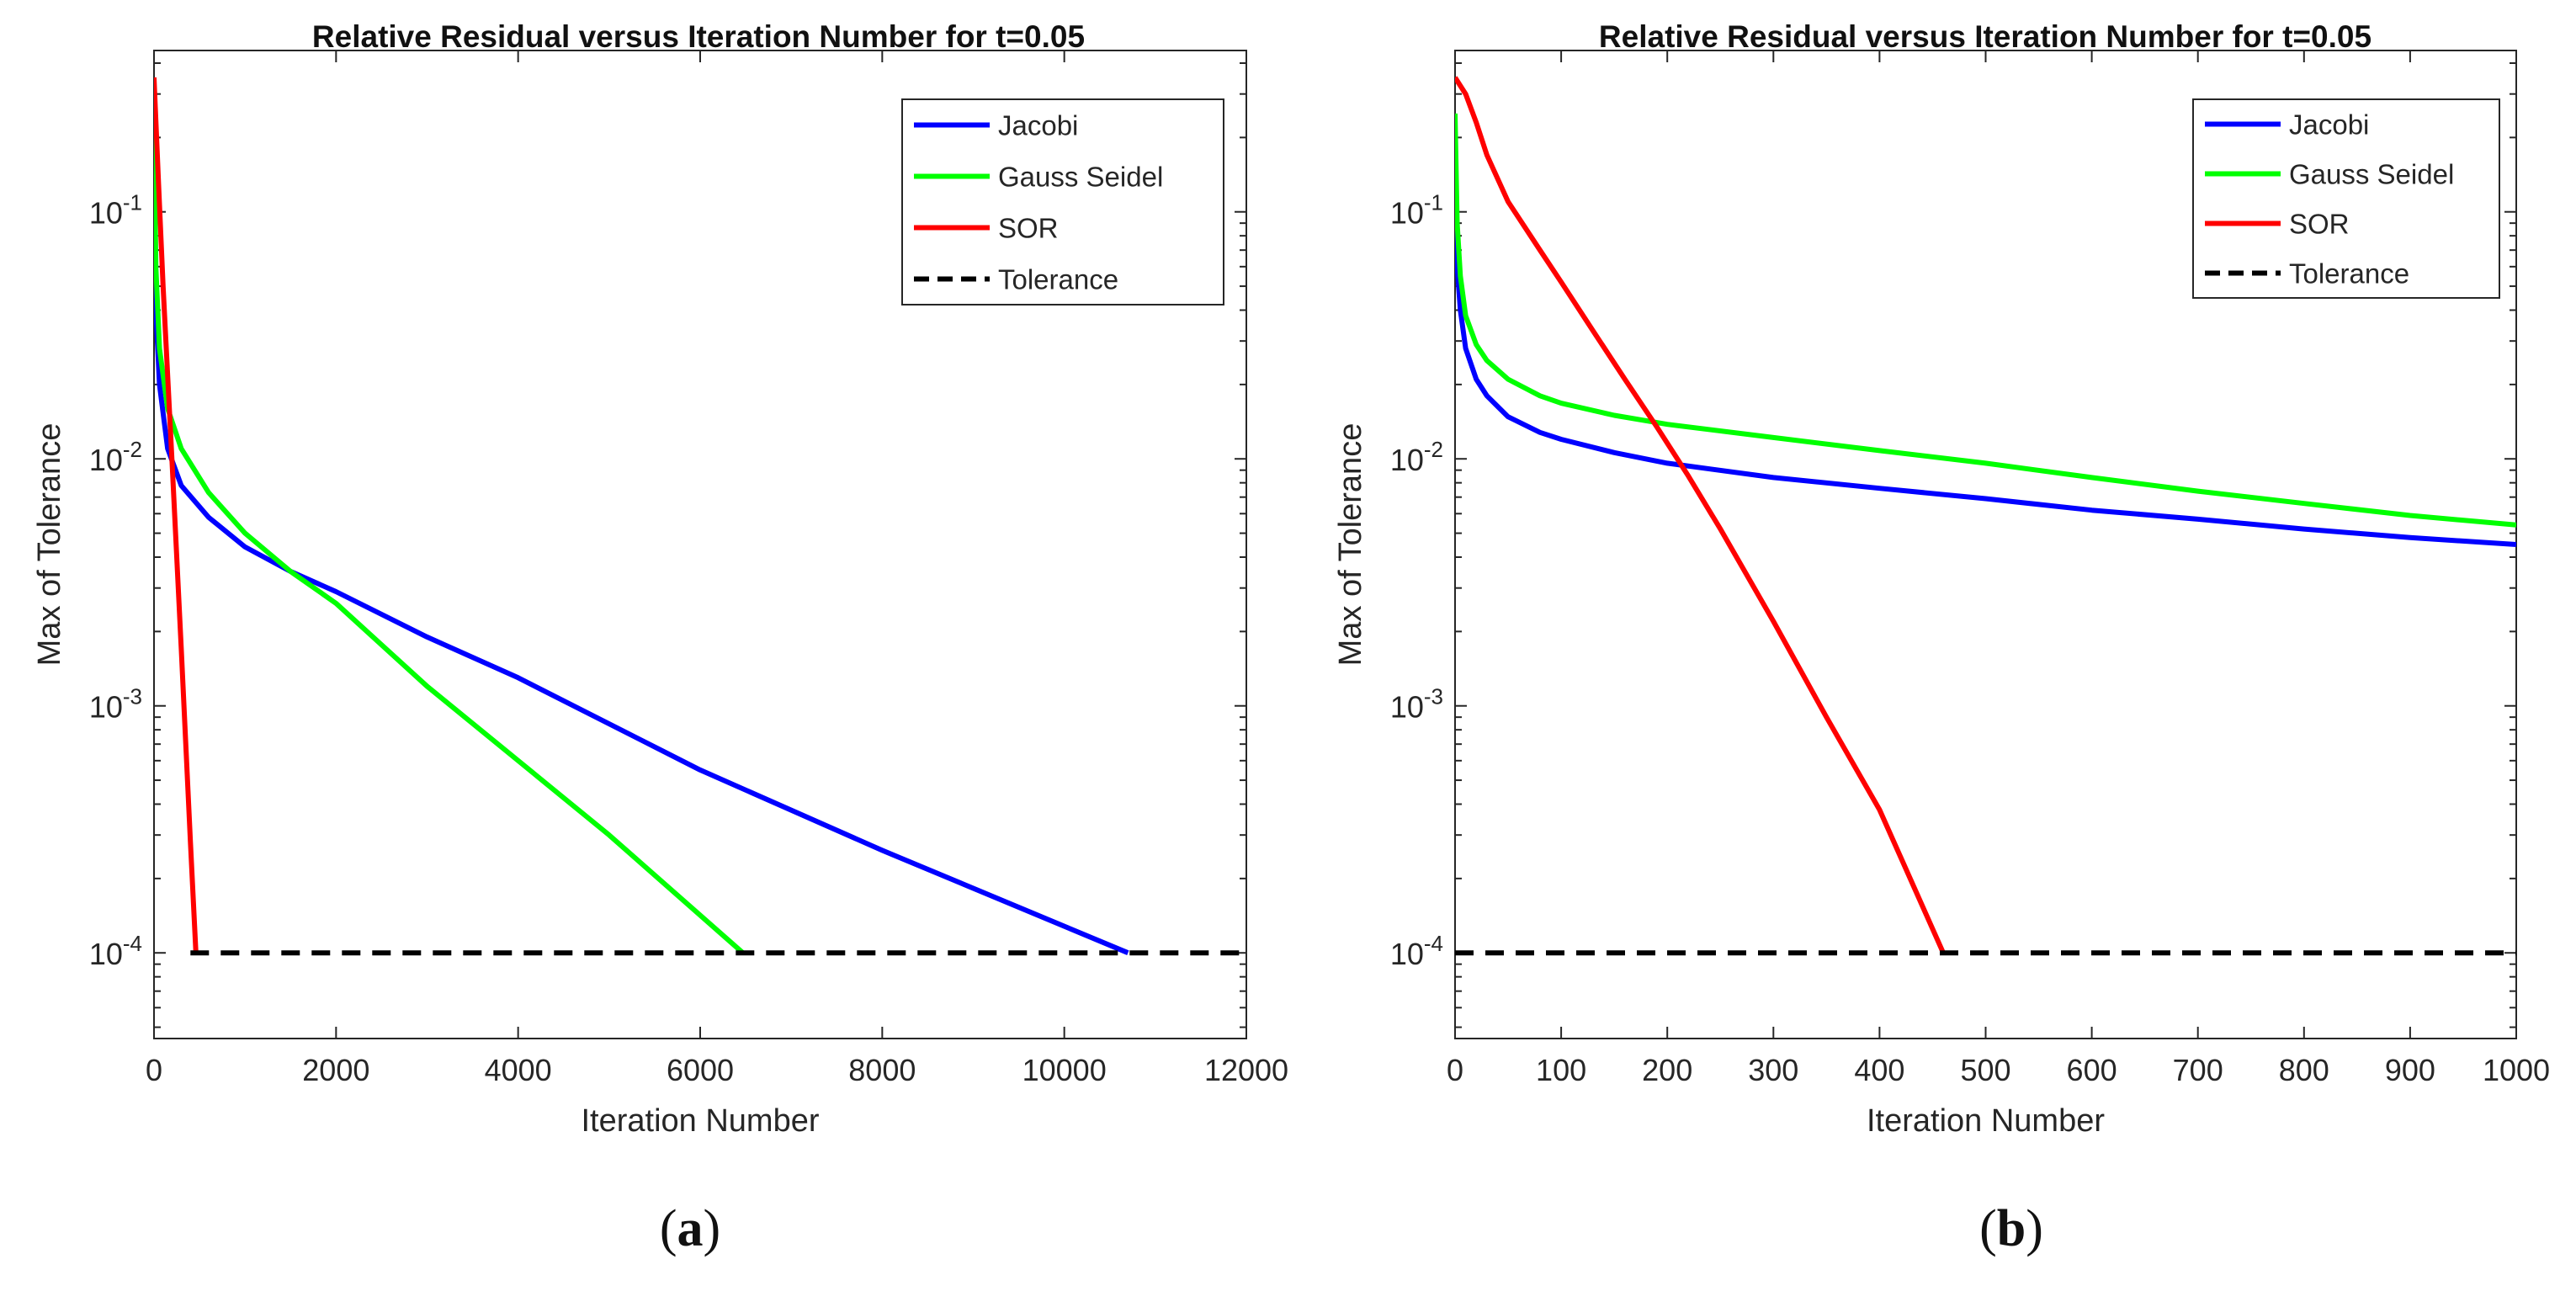 This screenshot has width=2576, height=1291. Describe the element at coordinates (1985, 1070) in the screenshot. I see `x-tick-label: 500` at that location.